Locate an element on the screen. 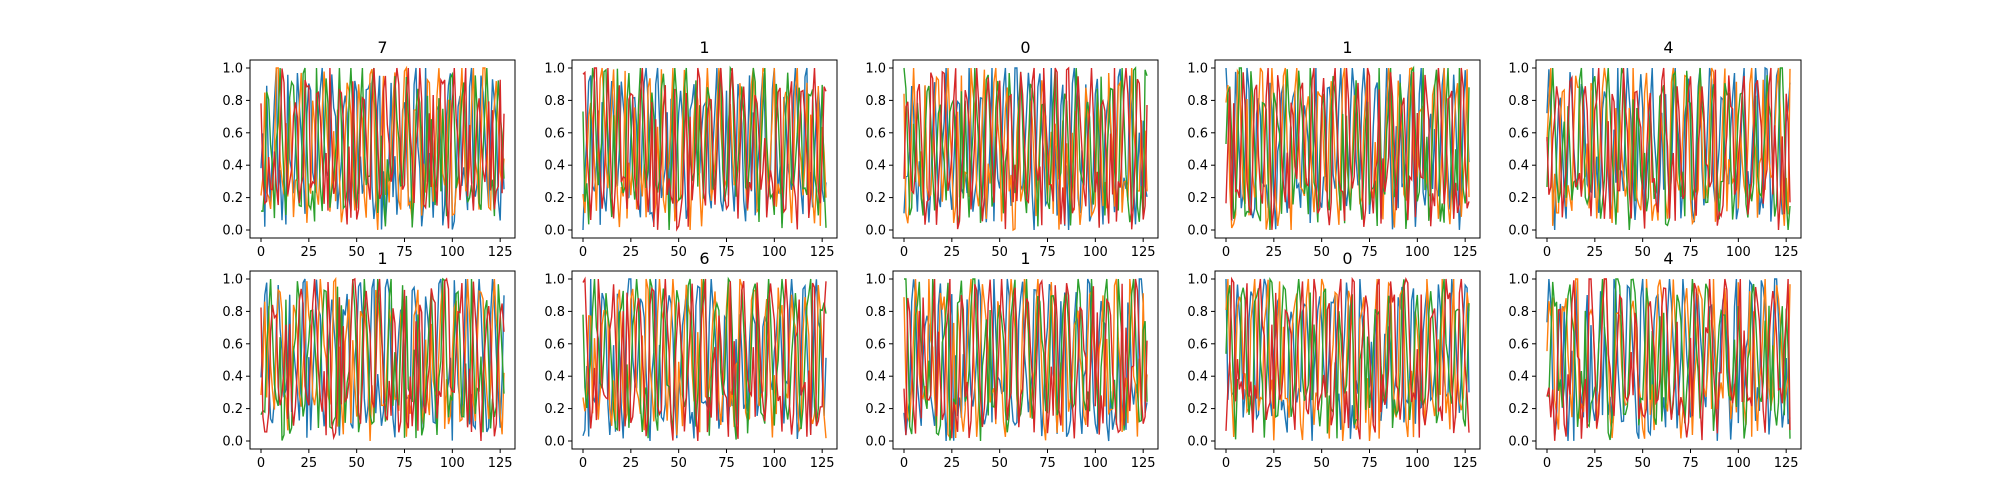  subplot-title: 6 is located at coordinates (704, 258).